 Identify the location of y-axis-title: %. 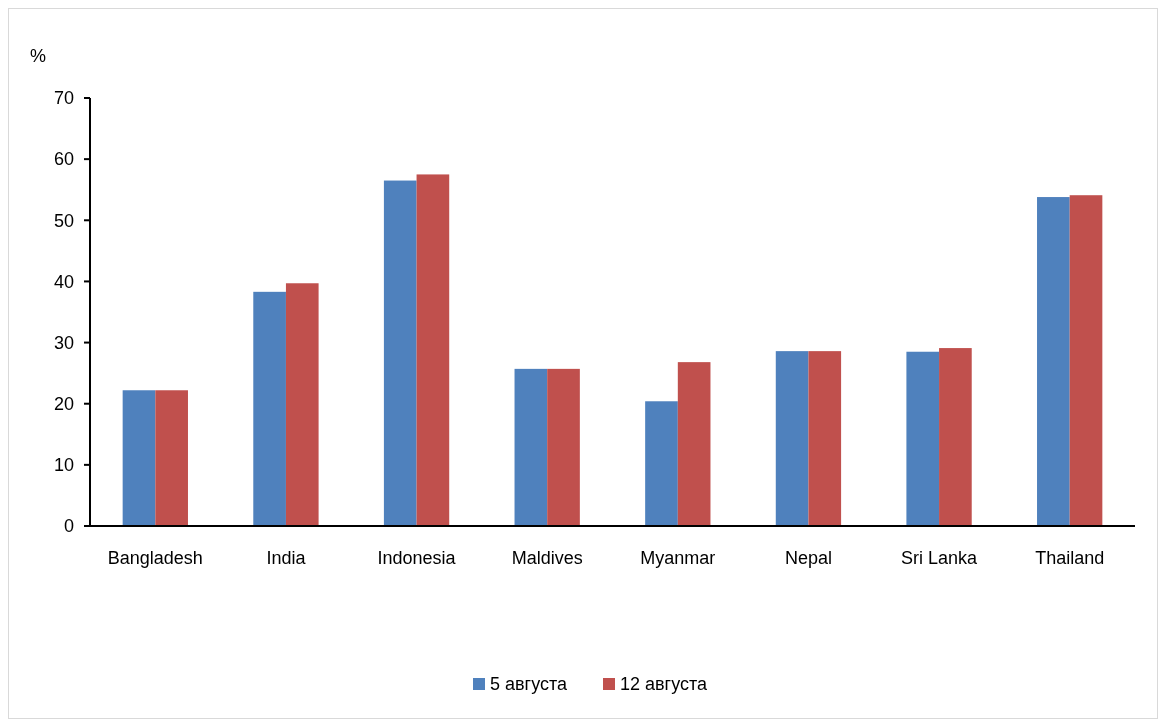
(38, 56).